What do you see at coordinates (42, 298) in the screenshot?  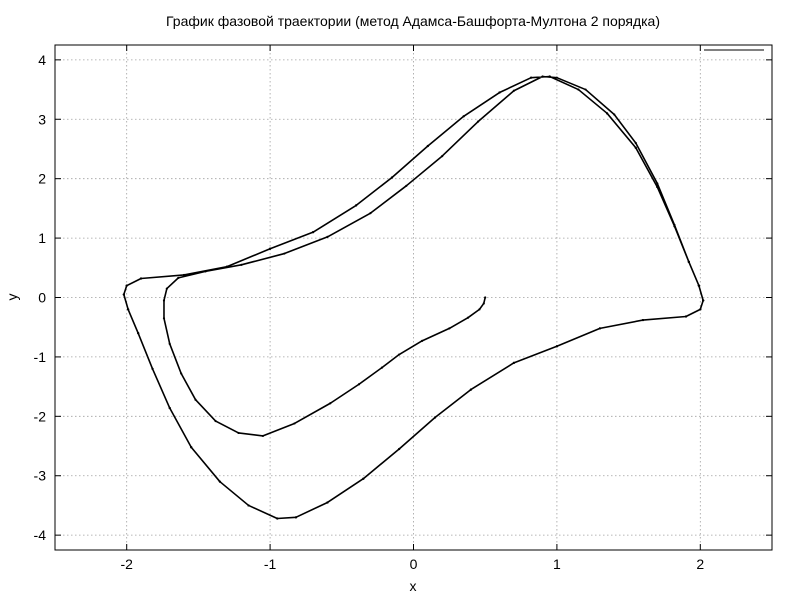 I see `y-tick-label: 0` at bounding box center [42, 298].